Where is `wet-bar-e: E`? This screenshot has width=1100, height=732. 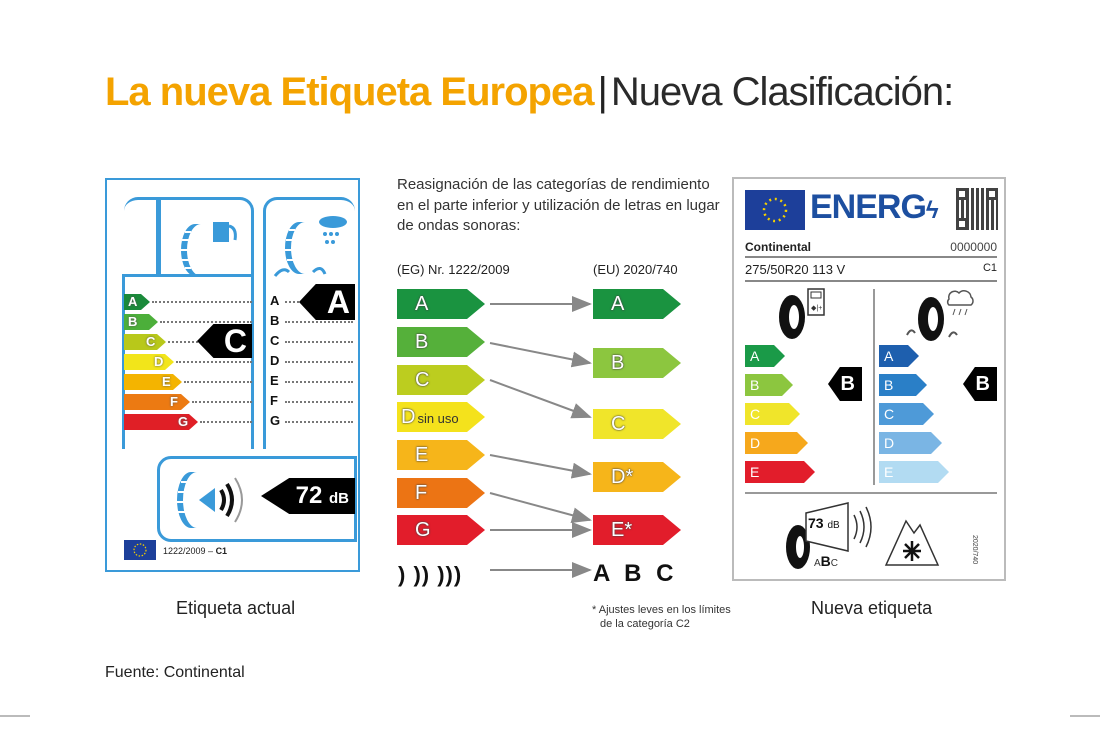
wet-bar-e: E is located at coordinates (914, 472).